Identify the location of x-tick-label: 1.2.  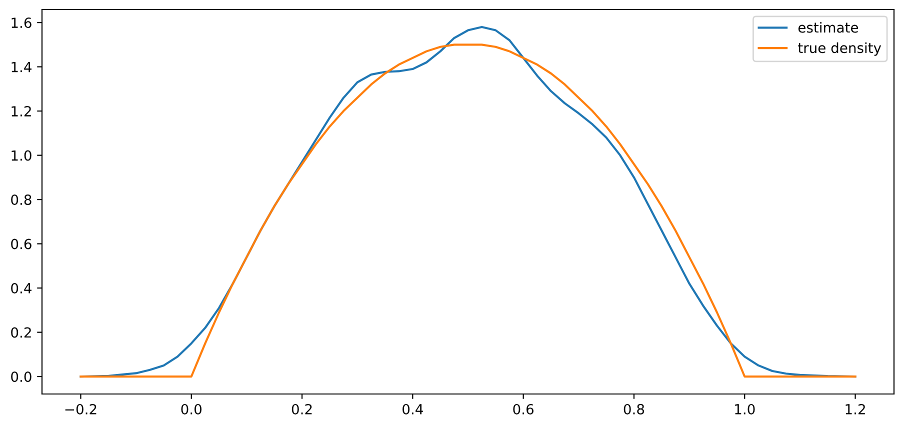
(855, 409).